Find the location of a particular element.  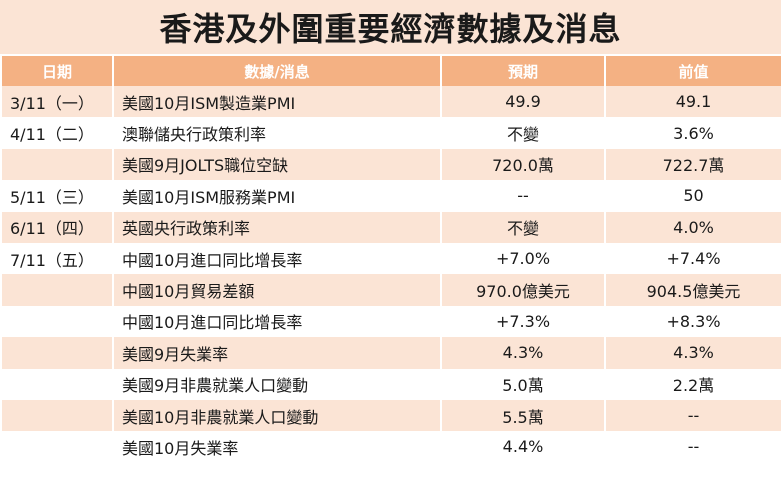

column-header-item: 數據/消息 is located at coordinates (277, 71).